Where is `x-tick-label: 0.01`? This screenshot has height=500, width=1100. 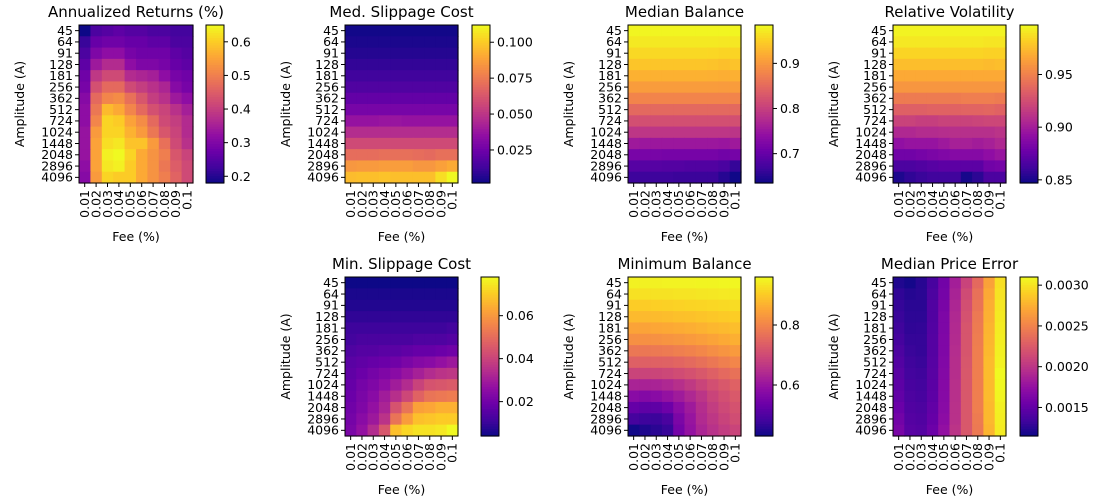 x-tick-label: 0.01 is located at coordinates (84, 204).